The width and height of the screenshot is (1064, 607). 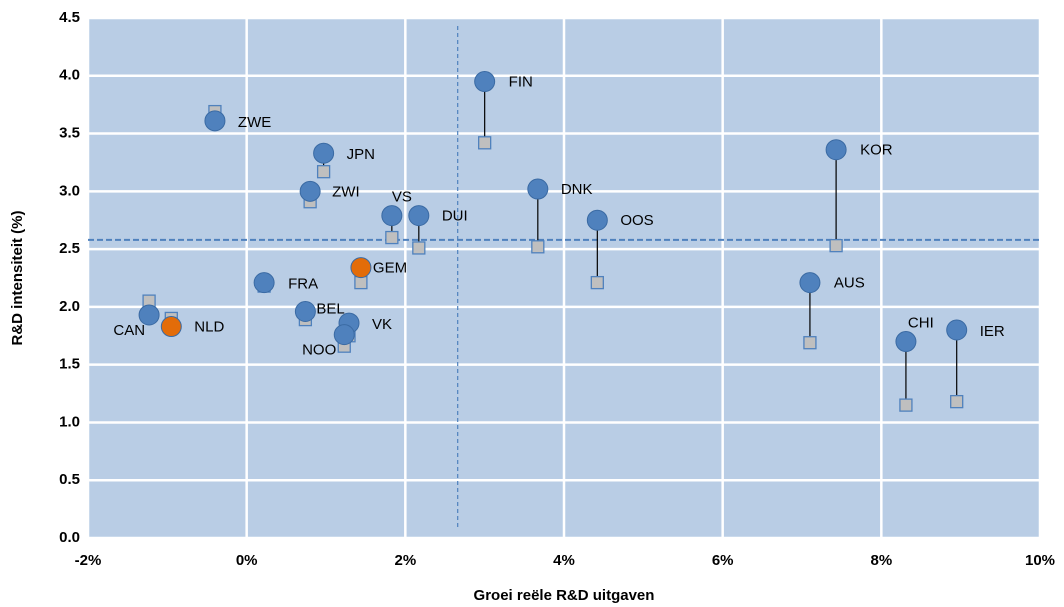 What do you see at coordinates (69, 190) in the screenshot?
I see `y-tick-label: 3.0` at bounding box center [69, 190].